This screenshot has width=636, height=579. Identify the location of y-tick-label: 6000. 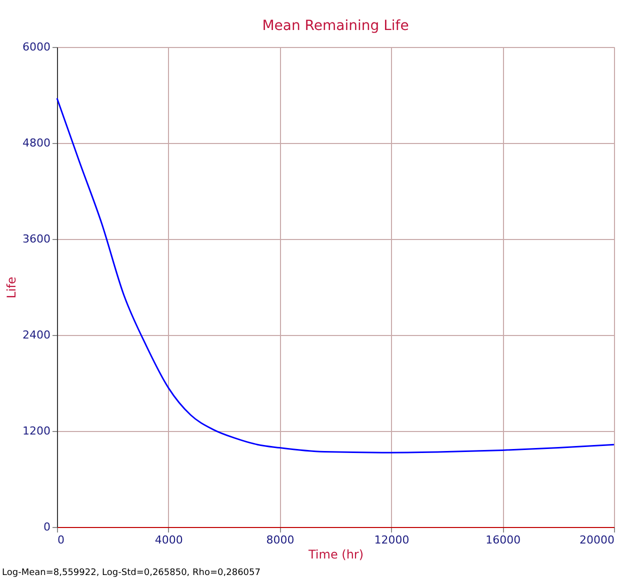
(36, 47).